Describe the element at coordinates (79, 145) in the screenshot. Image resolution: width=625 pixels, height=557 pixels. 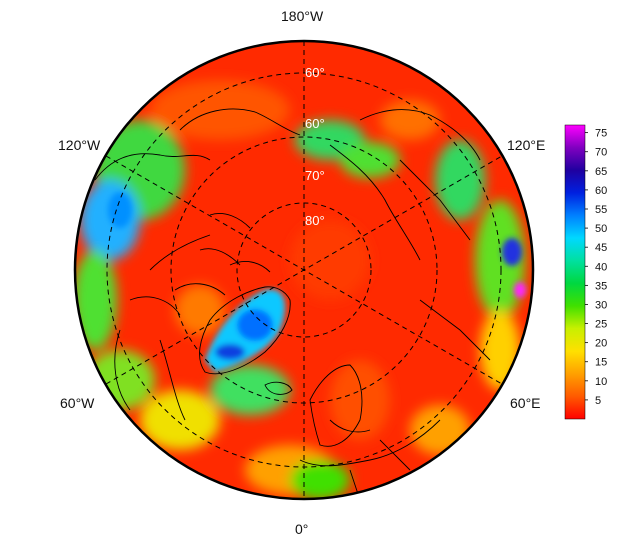
I see `lon-label-upper-left: 120°W` at that location.